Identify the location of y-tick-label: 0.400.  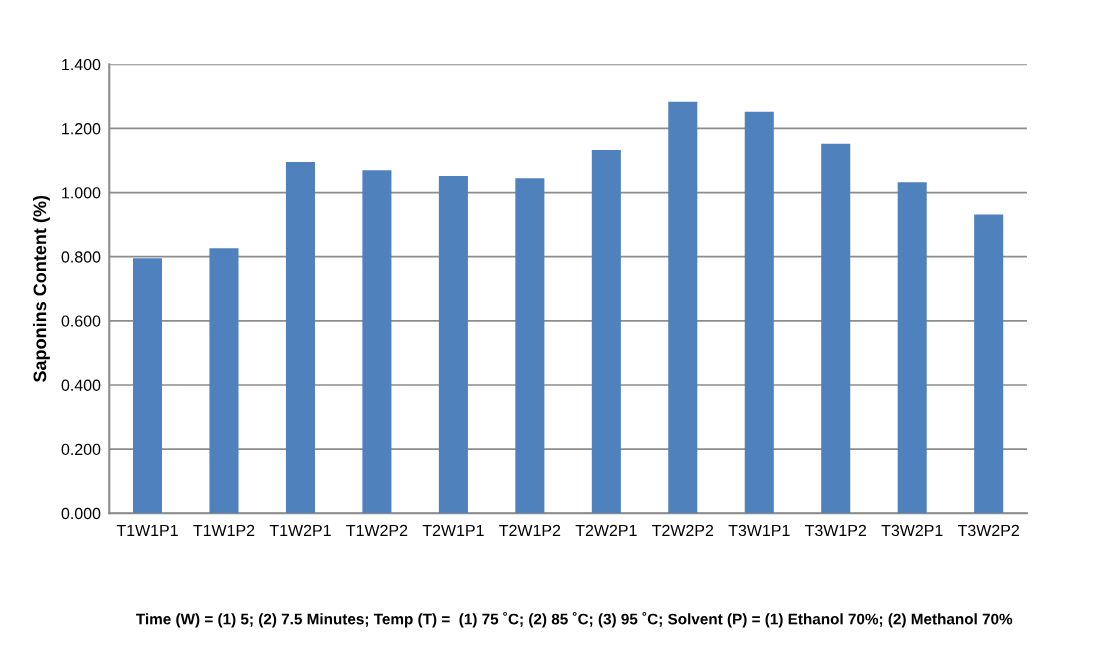
(81, 385).